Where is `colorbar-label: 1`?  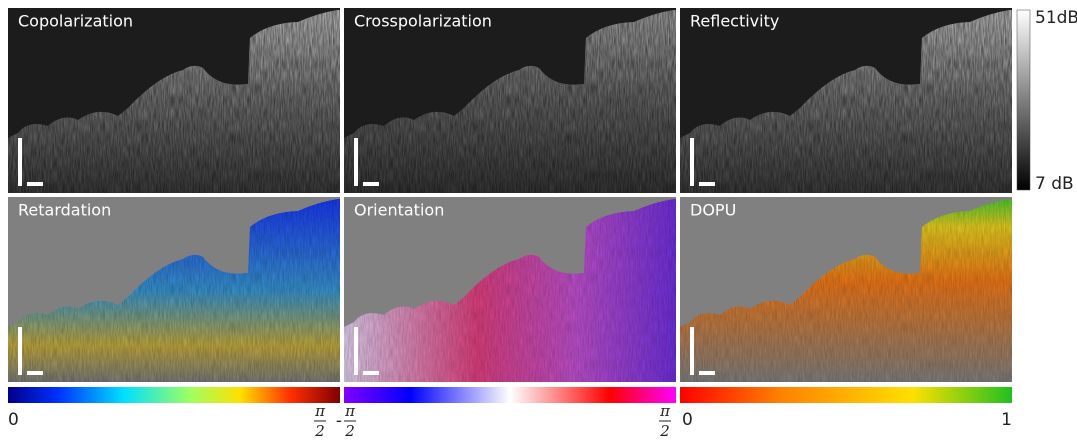
colorbar-label: 1 is located at coordinates (1006, 420).